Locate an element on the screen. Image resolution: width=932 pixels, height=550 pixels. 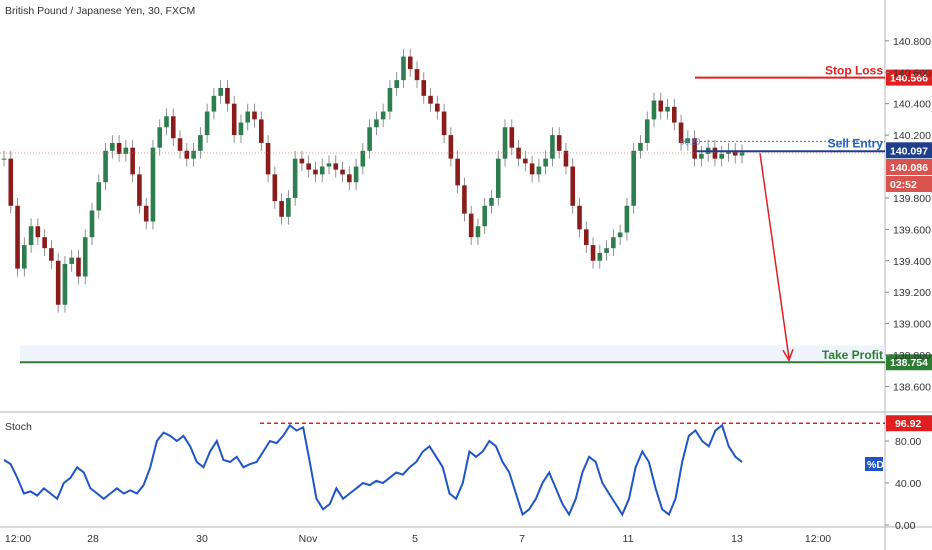
time-tick-label: 13 is located at coordinates (737, 539).